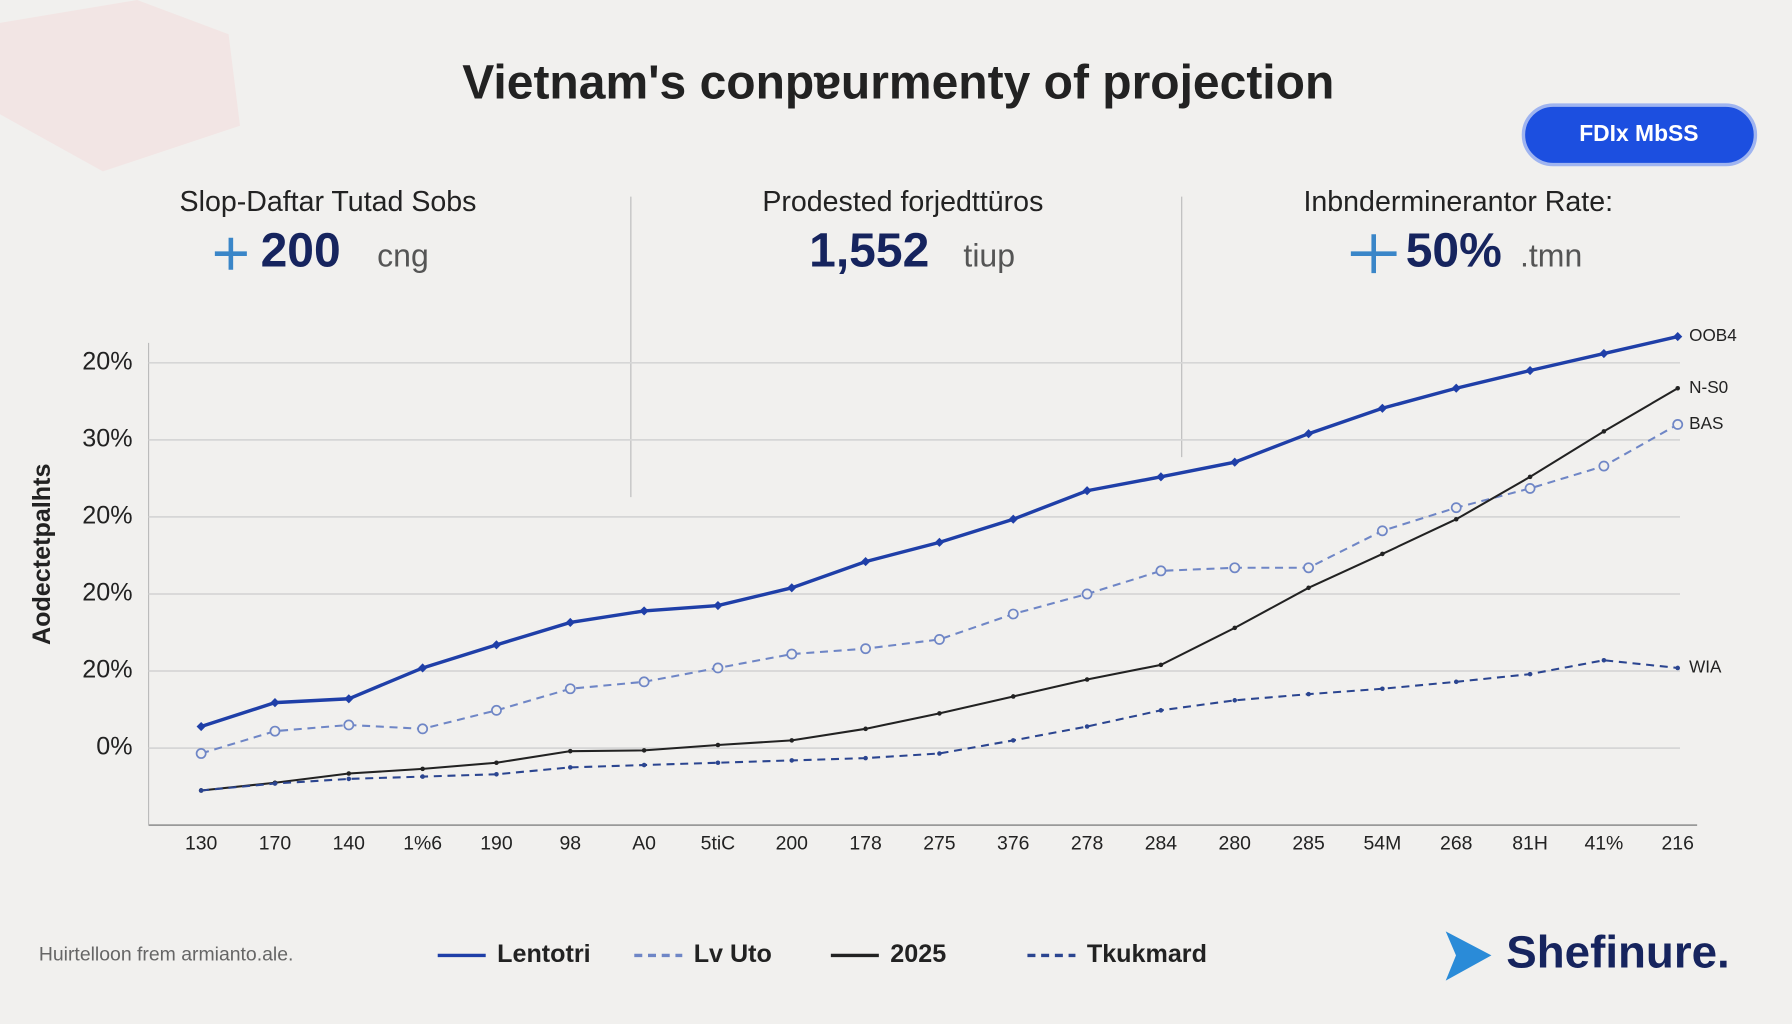 This screenshot has width=1792, height=1024. I want to click on x-tick-label: 280, so click(1235, 844).